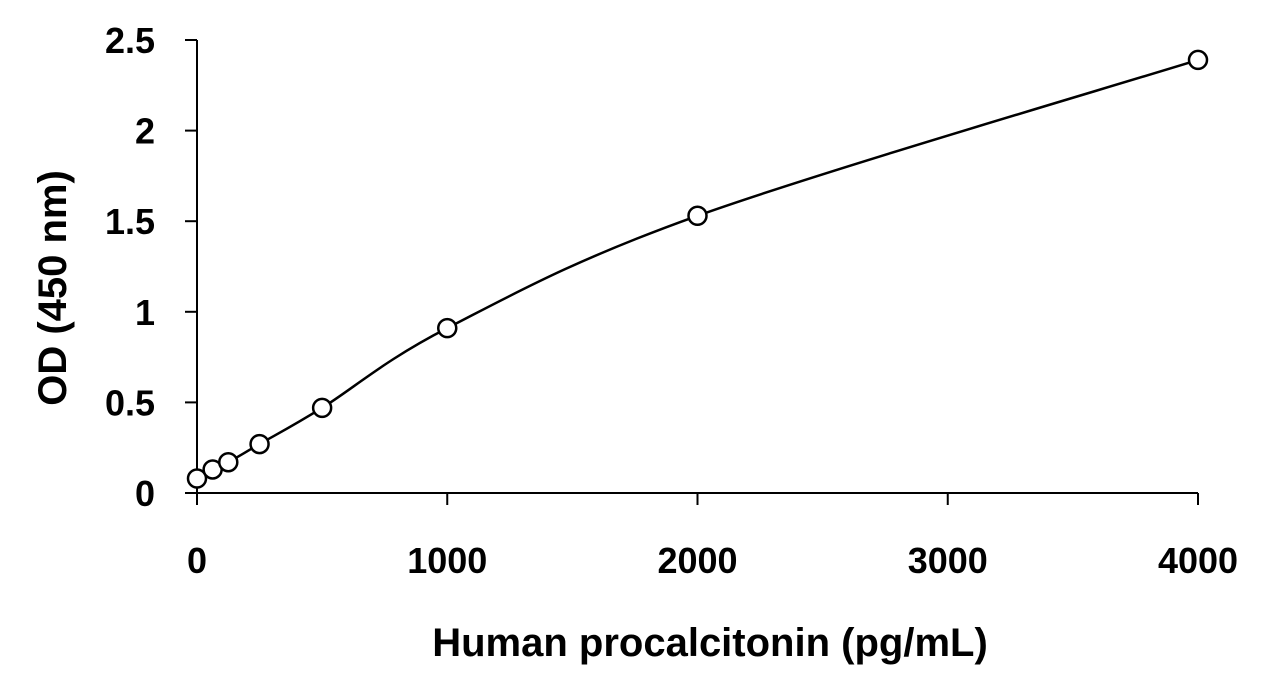  What do you see at coordinates (447, 560) in the screenshot?
I see `x-tick-label: 1000` at bounding box center [447, 560].